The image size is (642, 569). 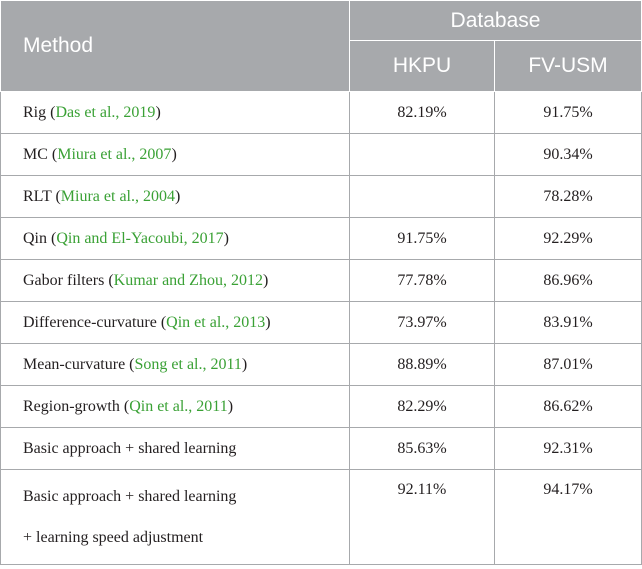 I want to click on method-cell: Region-growth (Qin et al., 2011), so click(x=175, y=406).